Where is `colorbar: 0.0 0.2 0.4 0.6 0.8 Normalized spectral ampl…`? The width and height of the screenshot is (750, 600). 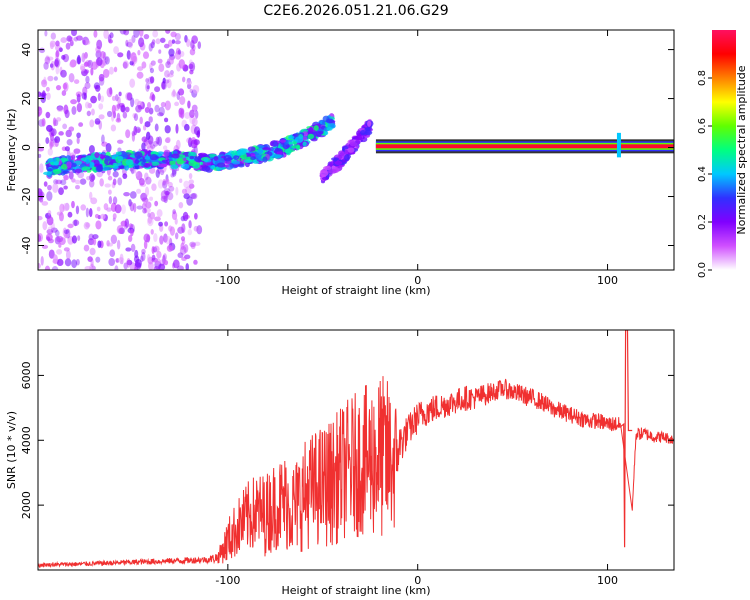 colorbar: 0.0 0.2 0.4 0.6 0.8 Normalized spectral ampl… is located at coordinates (722, 154).